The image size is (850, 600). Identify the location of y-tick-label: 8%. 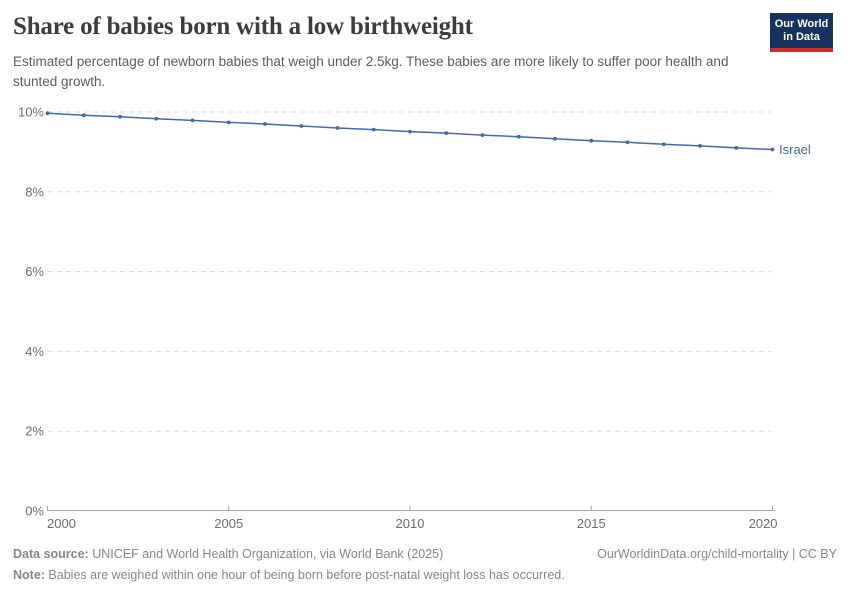
(34, 191).